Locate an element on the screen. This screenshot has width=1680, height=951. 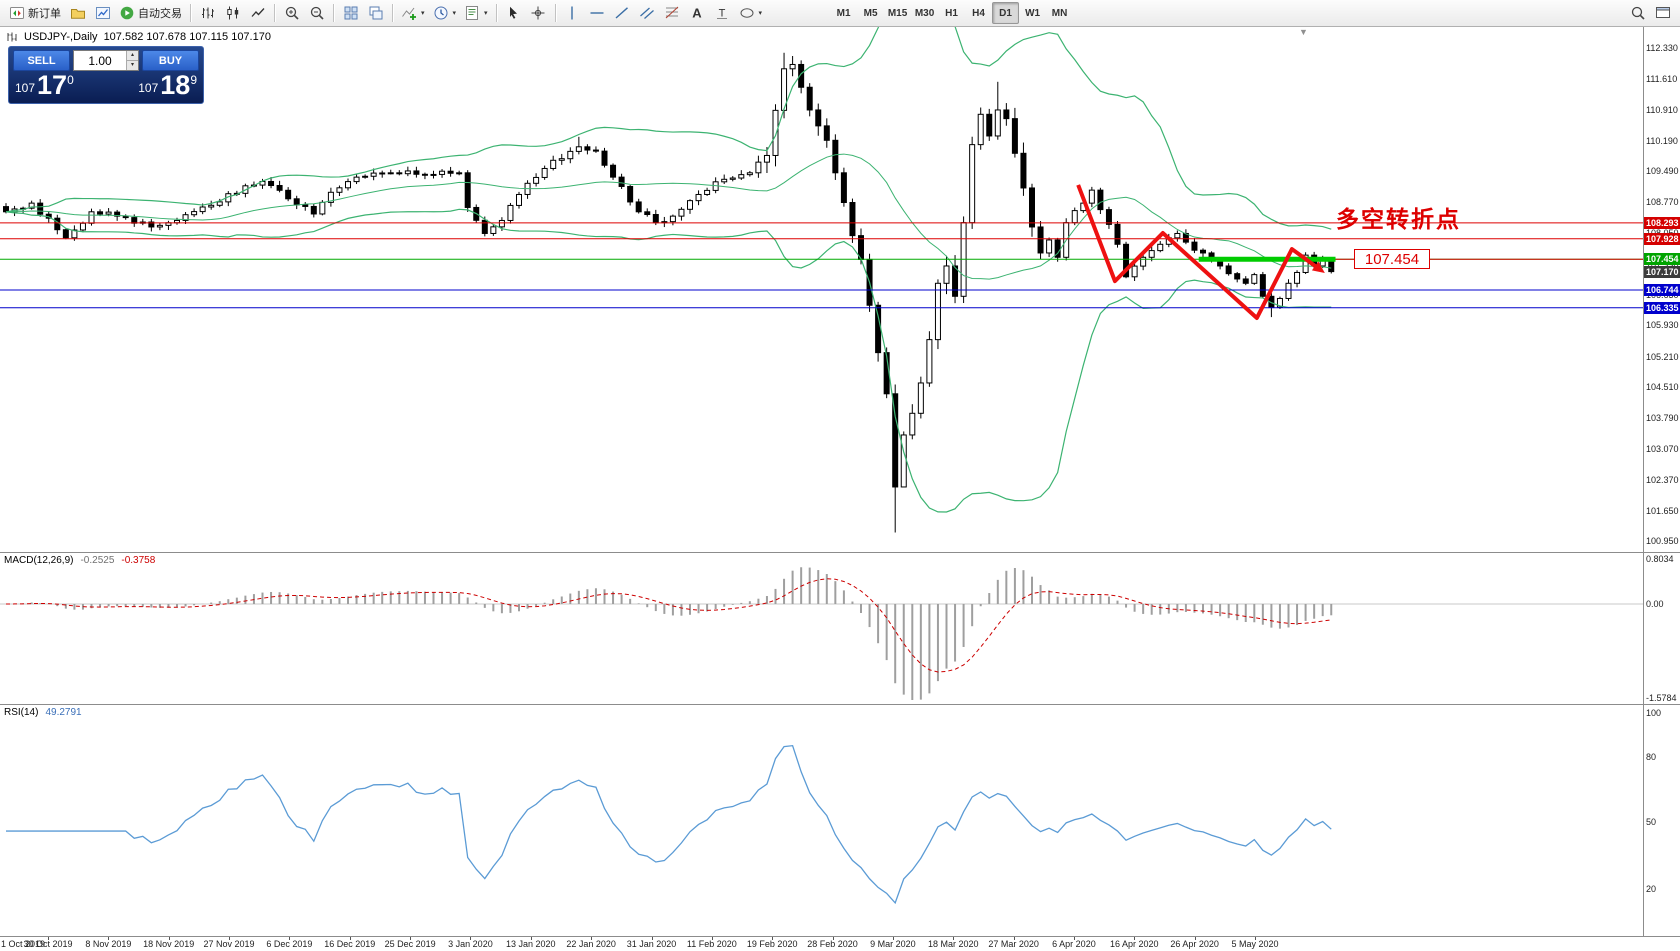
timeframe-mn: MN is located at coordinates (1059, 13).